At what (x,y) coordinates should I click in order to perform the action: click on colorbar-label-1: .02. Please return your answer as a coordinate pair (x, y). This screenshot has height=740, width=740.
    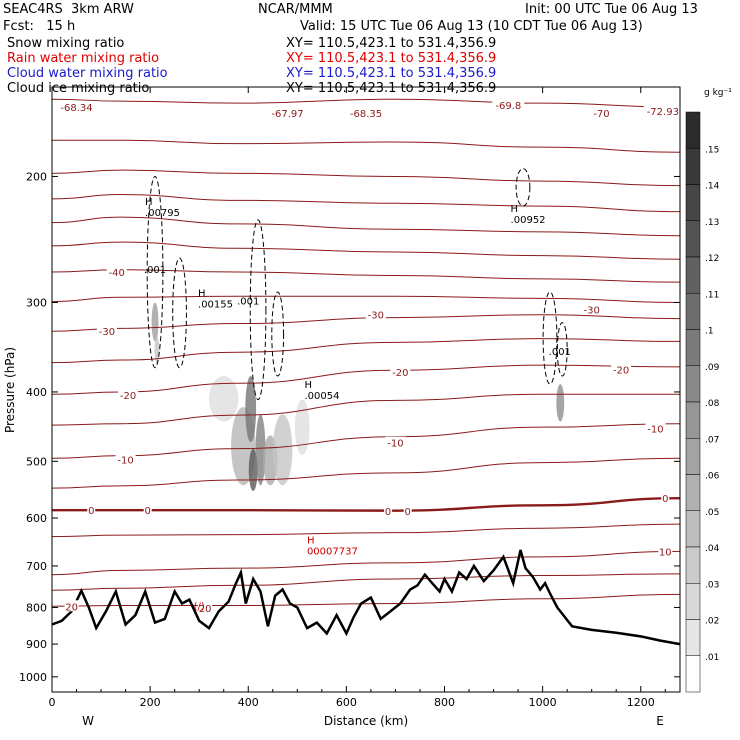
    Looking at the image, I should click on (712, 622).